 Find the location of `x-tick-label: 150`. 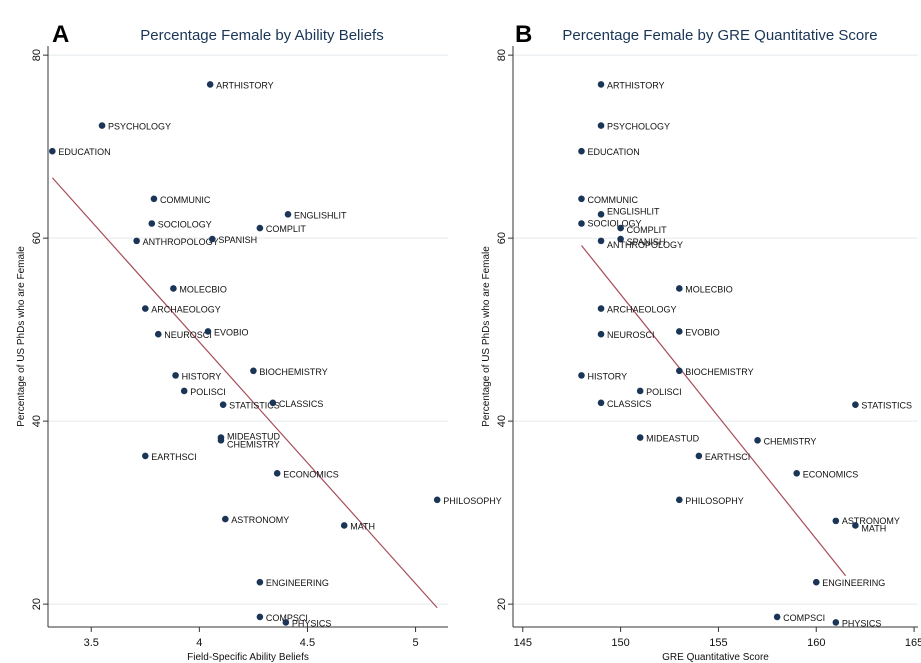

x-tick-label: 150 is located at coordinates (620, 643).